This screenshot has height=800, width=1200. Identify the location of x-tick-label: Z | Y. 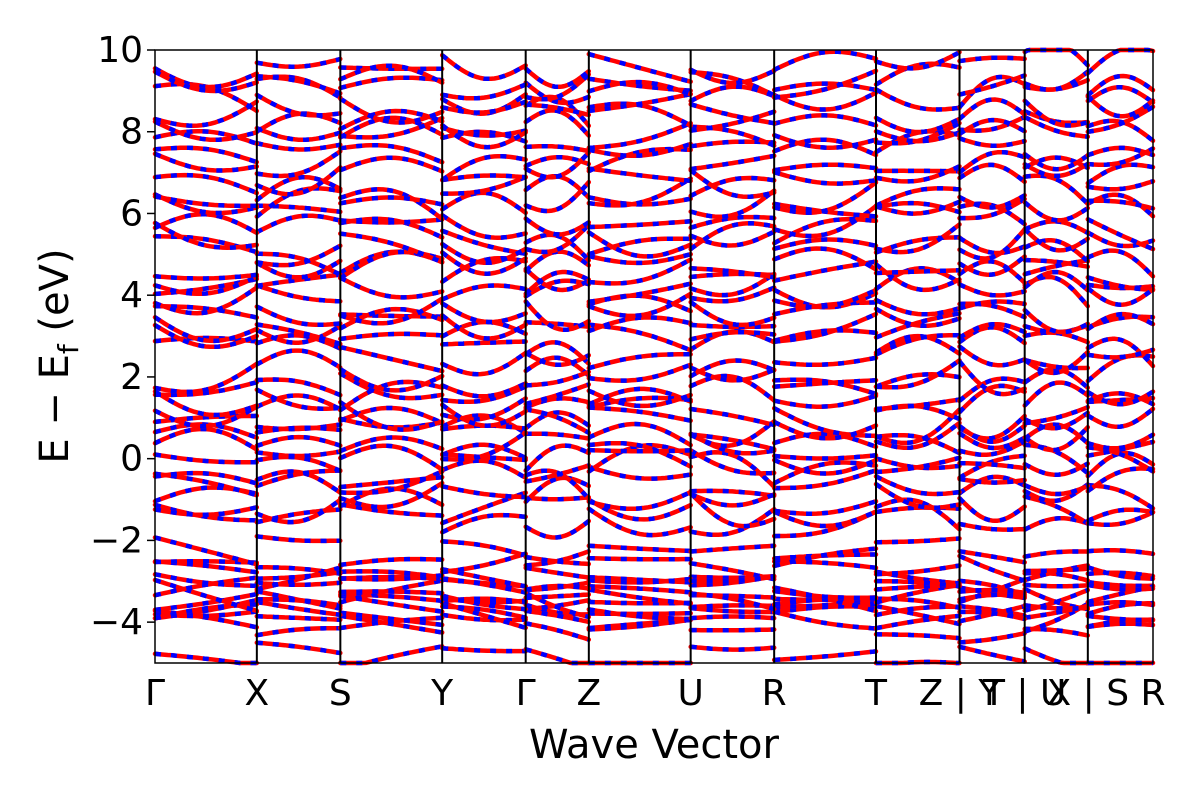
(960, 693).